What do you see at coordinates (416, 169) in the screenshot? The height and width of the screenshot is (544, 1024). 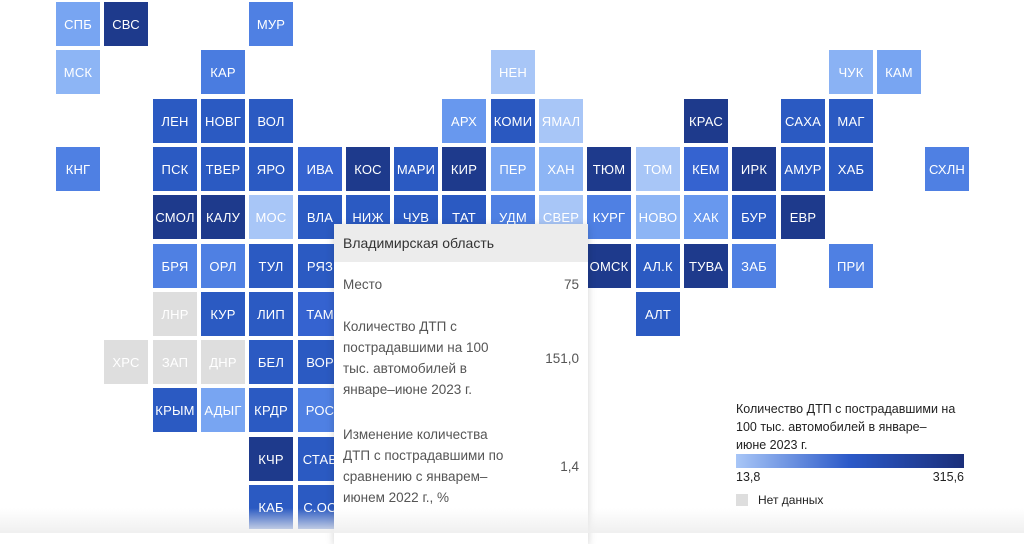 I see `region-tile: МАРИ` at bounding box center [416, 169].